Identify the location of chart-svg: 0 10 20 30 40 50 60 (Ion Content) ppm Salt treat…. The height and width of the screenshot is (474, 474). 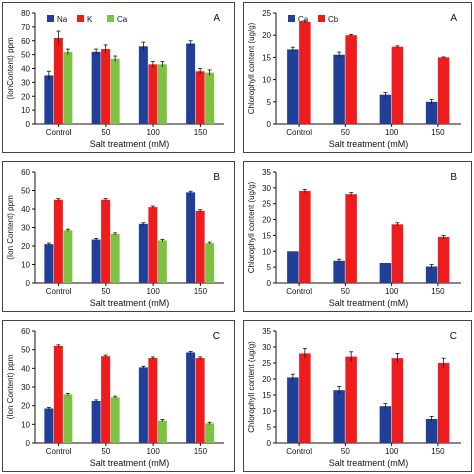
(115, 238).